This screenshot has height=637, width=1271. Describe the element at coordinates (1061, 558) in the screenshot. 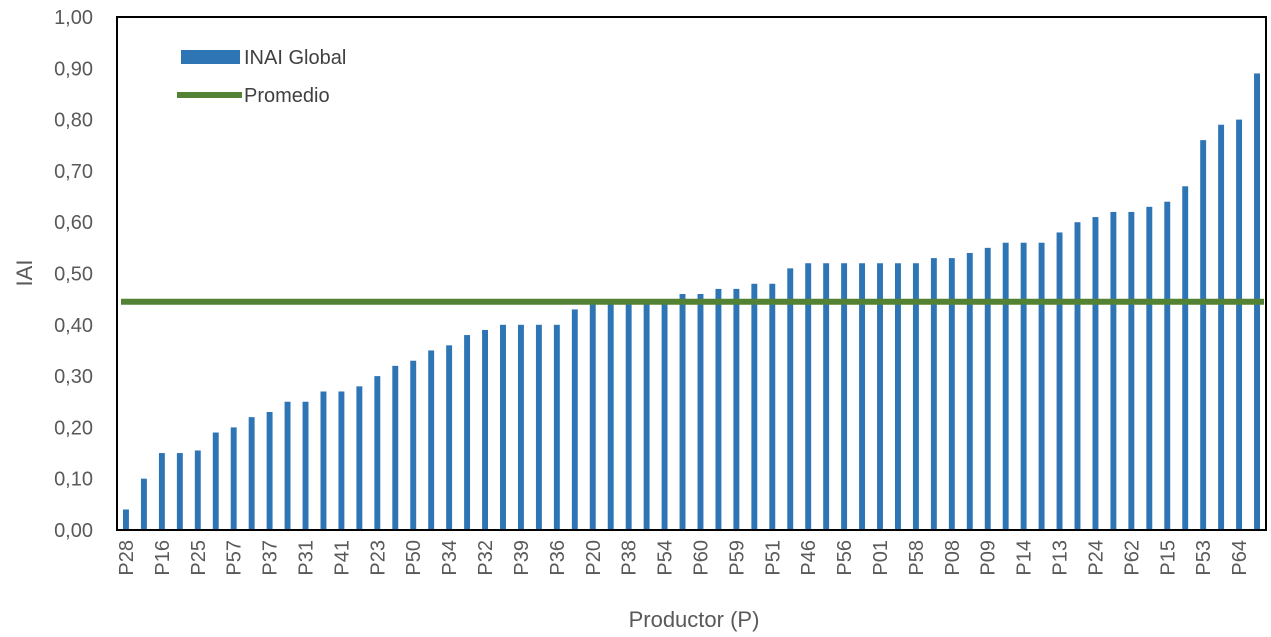

I see `x-tick-label: P13` at that location.